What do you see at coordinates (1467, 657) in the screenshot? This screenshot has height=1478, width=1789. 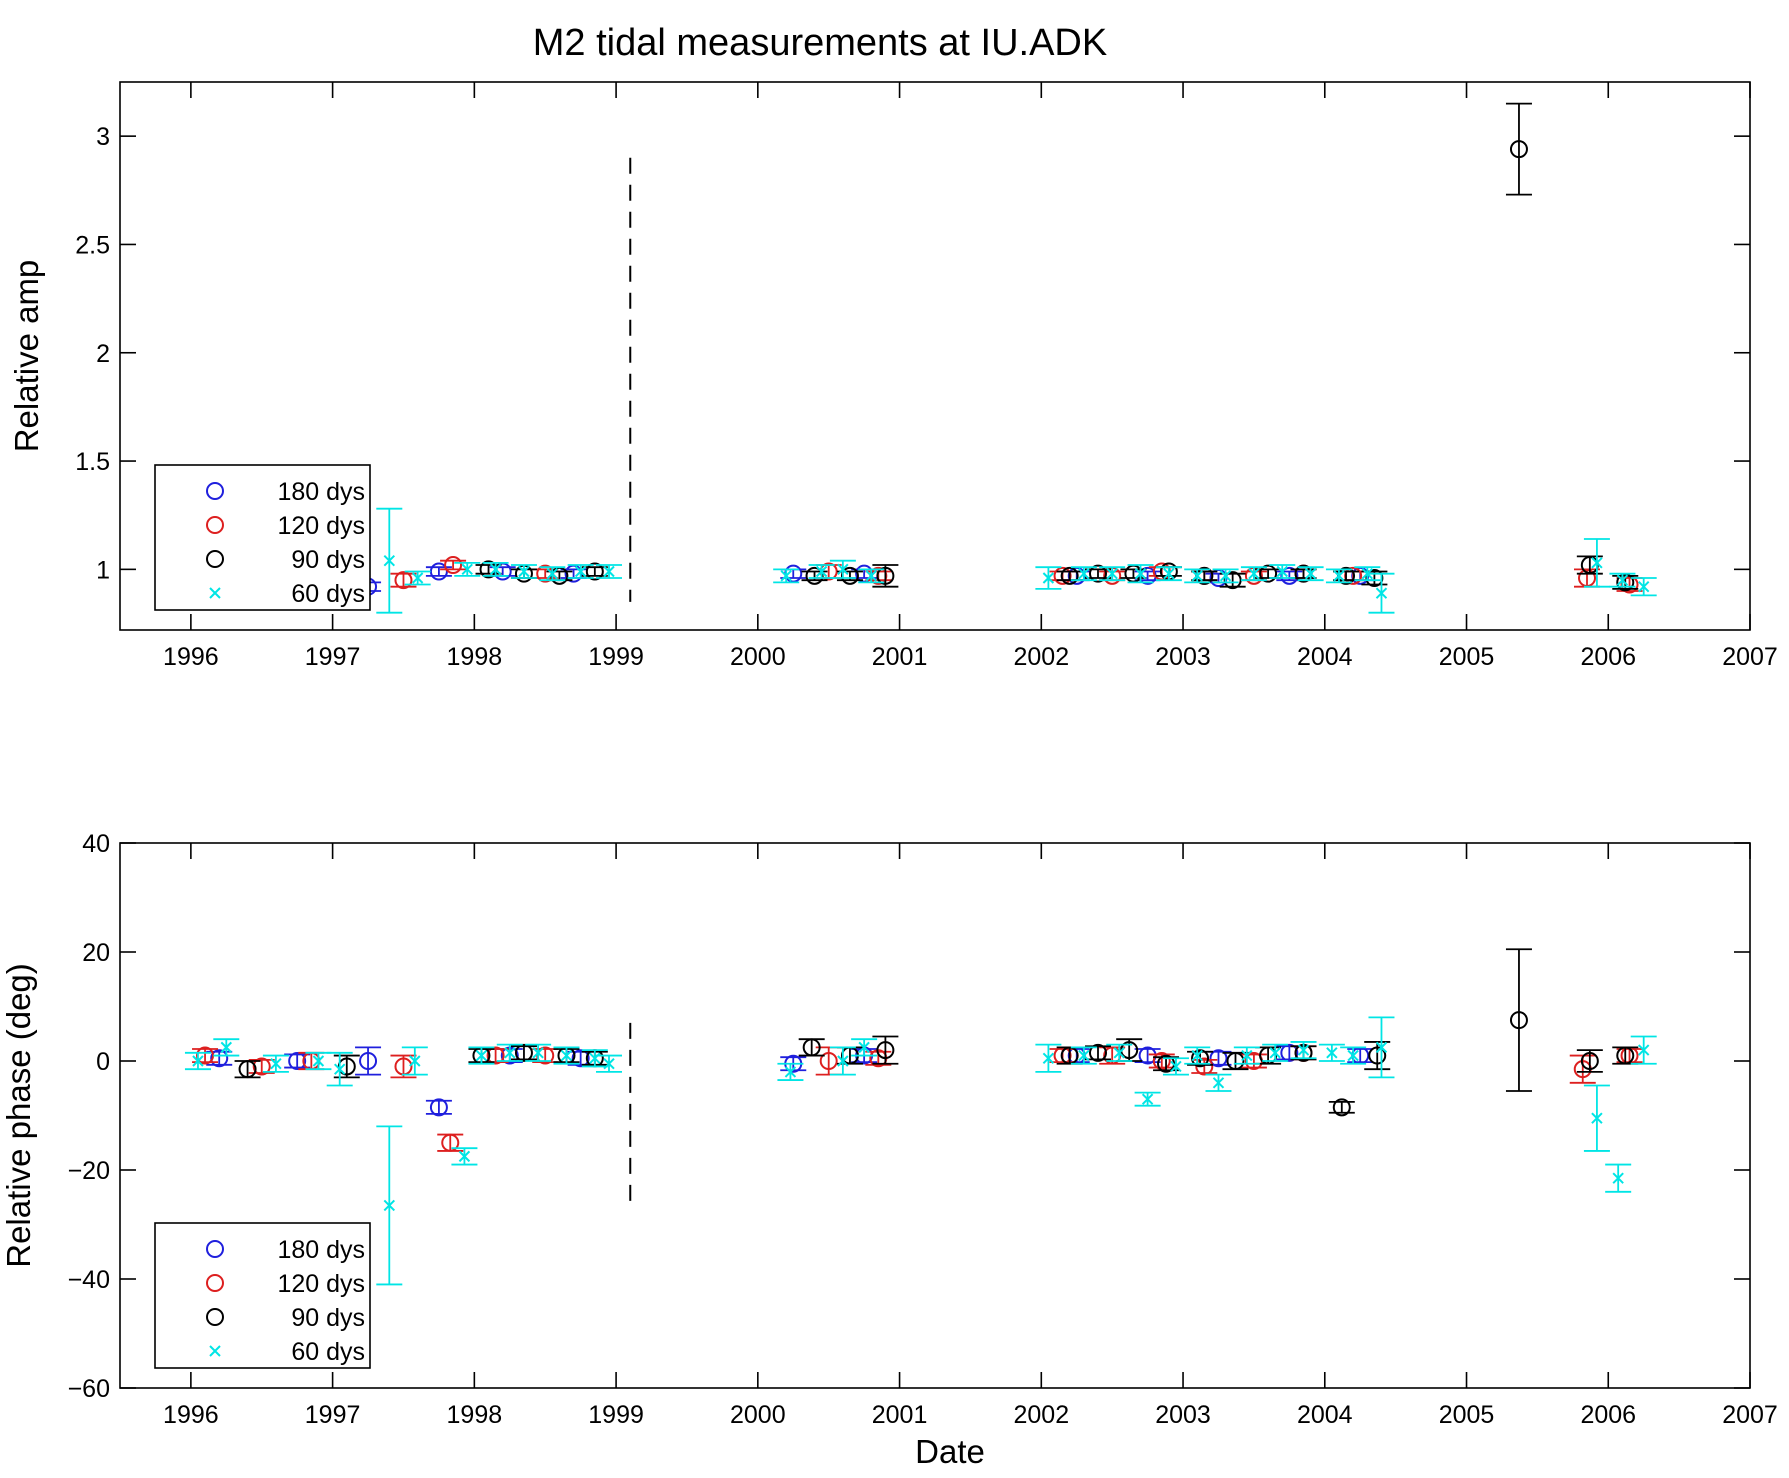 I see `x-tick-label: 2005` at bounding box center [1467, 657].